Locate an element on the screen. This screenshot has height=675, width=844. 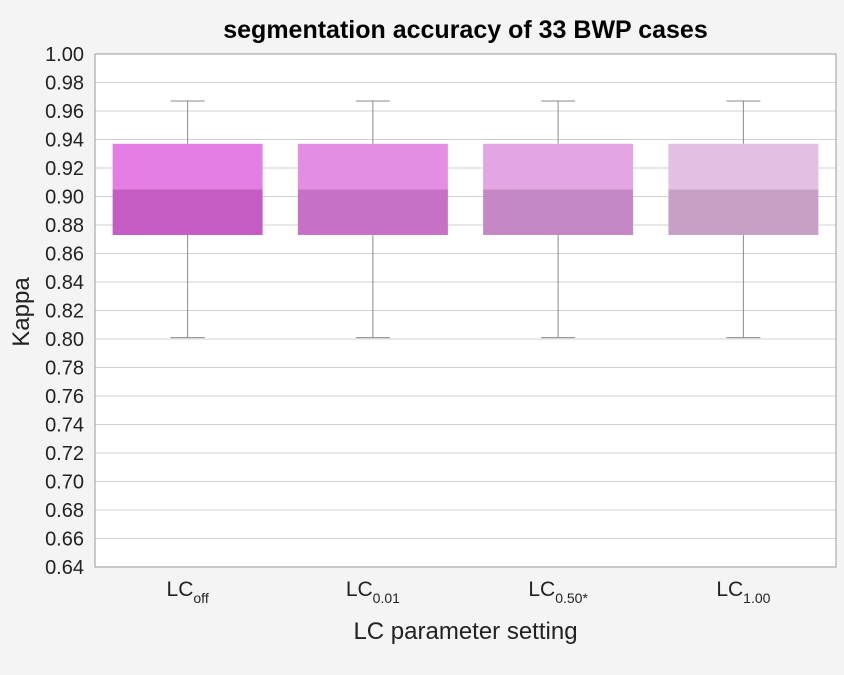
x-tick-label: LC0.50* is located at coordinates (558, 592).